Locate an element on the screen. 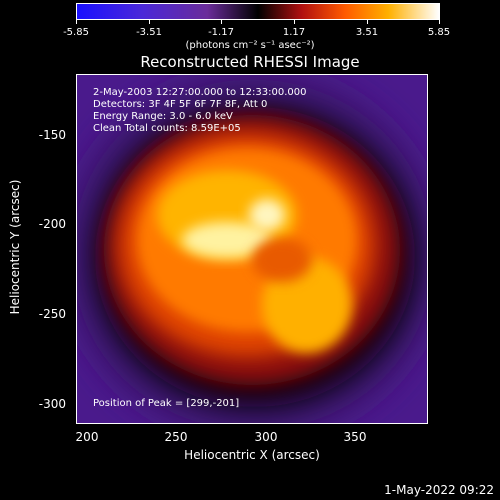 This screenshot has width=500, height=500. x-axis-label: Heliocentric X (arcsec) is located at coordinates (252, 455).